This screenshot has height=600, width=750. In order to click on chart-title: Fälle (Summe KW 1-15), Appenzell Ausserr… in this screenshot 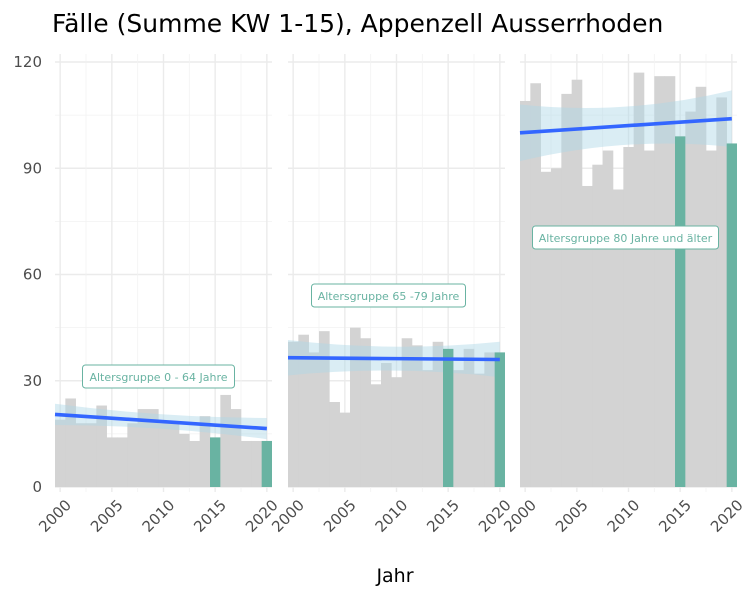, I will do `click(357, 23)`.